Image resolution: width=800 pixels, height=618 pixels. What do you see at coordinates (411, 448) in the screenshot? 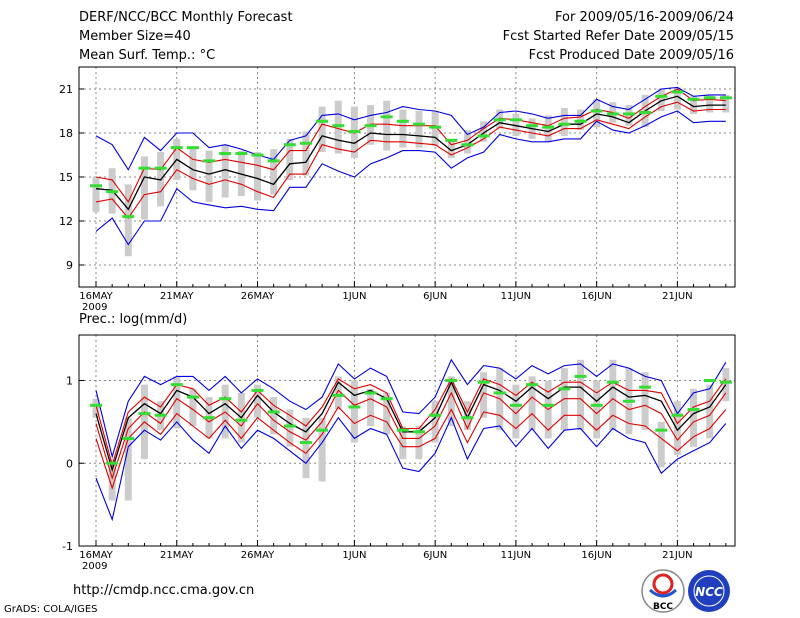
I see `prec-series-lower-band` at bounding box center [411, 448].